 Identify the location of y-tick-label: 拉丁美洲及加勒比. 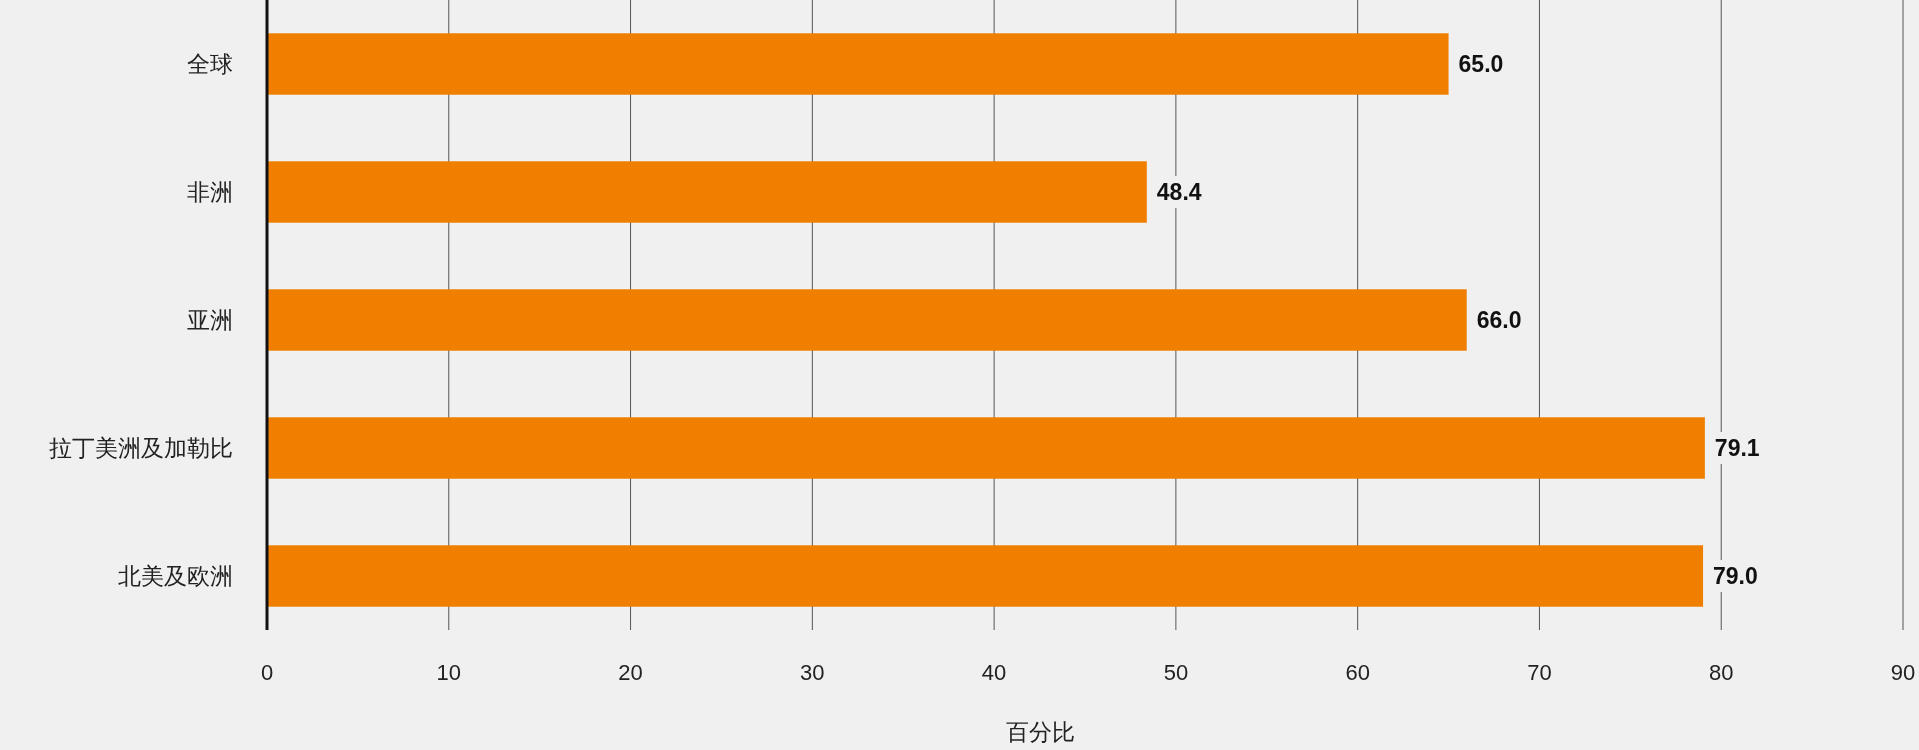
(141, 448).